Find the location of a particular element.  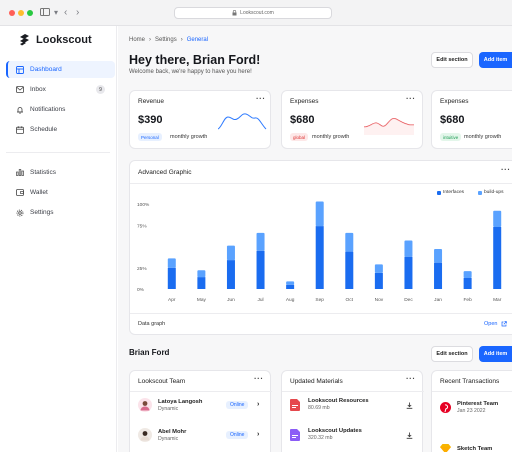

dropdown-chevron-icon: ▾ is located at coordinates (56, 12).